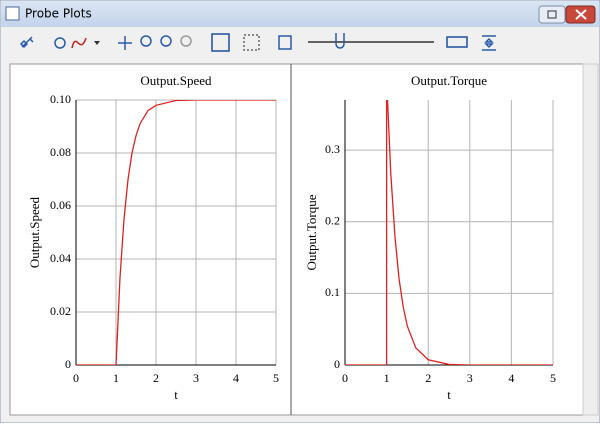  What do you see at coordinates (60, 152) in the screenshot?
I see `y-tick-label: 0.08` at bounding box center [60, 152].